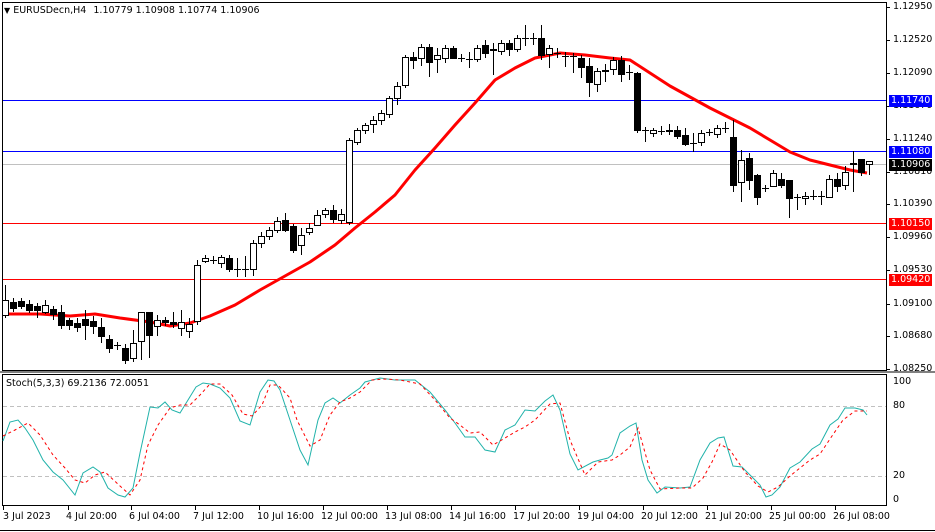  I want to click on price-axis-label: 1.09960, so click(913, 236).